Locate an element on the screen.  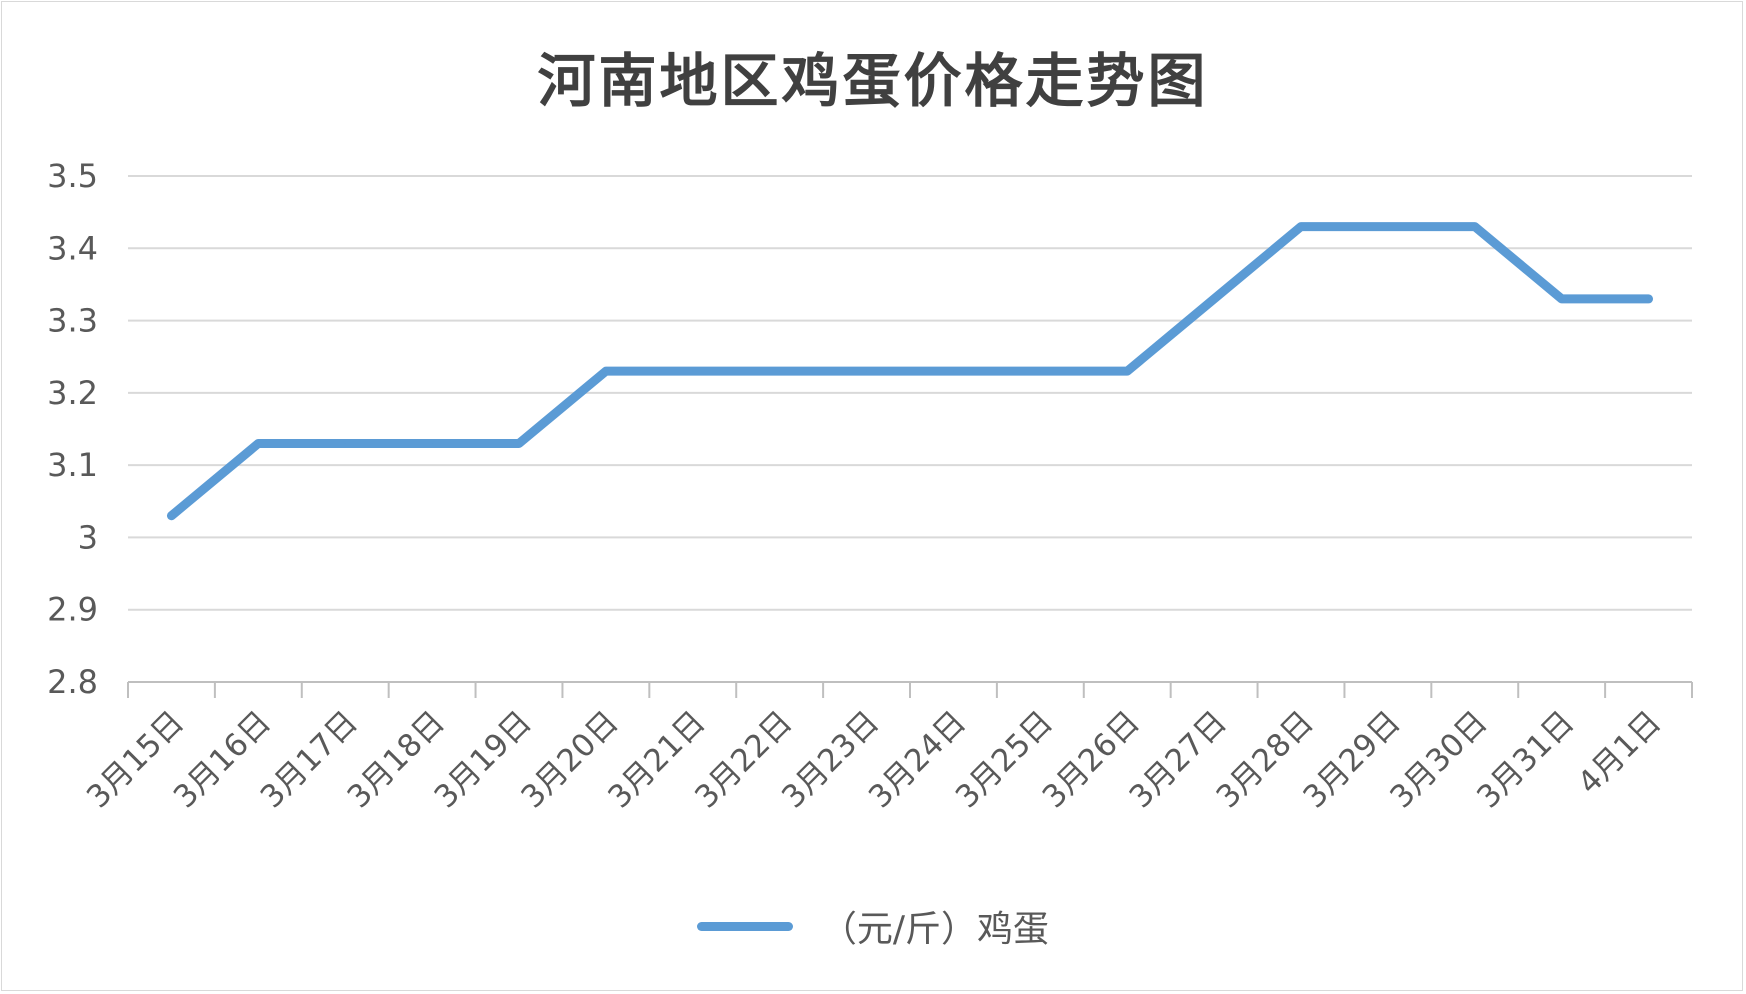
y-tick-label: 3.3 is located at coordinates (72, 321).